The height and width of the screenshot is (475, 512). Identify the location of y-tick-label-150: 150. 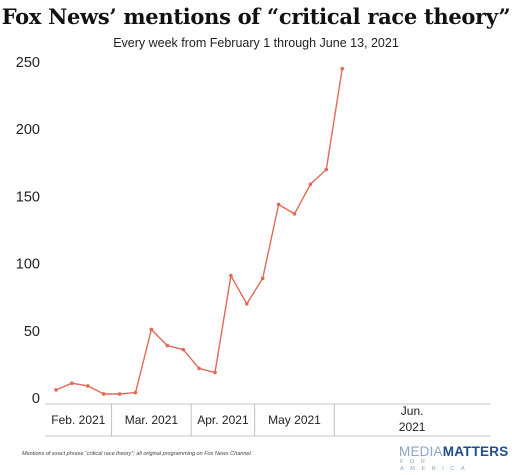
(28, 197).